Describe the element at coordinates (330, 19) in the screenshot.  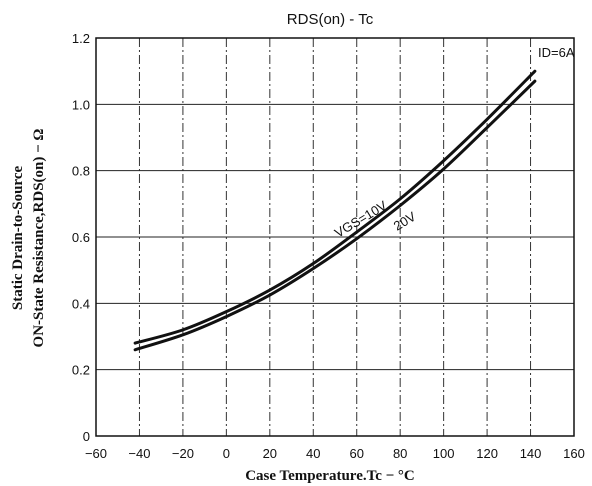
I see `chart-title: RDS(on) - Tc` at that location.